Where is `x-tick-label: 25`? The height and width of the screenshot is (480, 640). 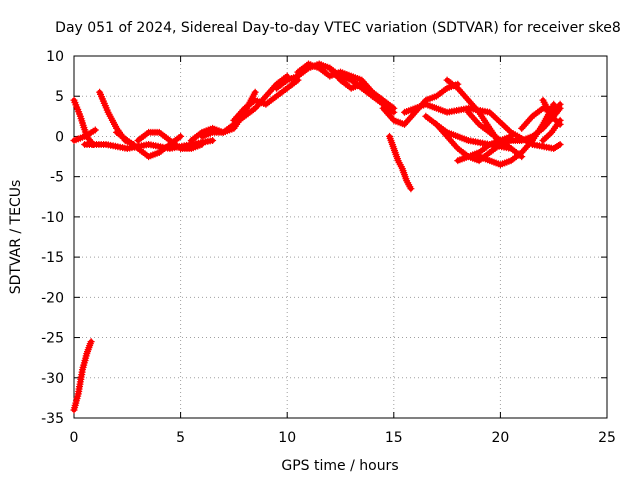 x-tick-label: 25 is located at coordinates (607, 438).